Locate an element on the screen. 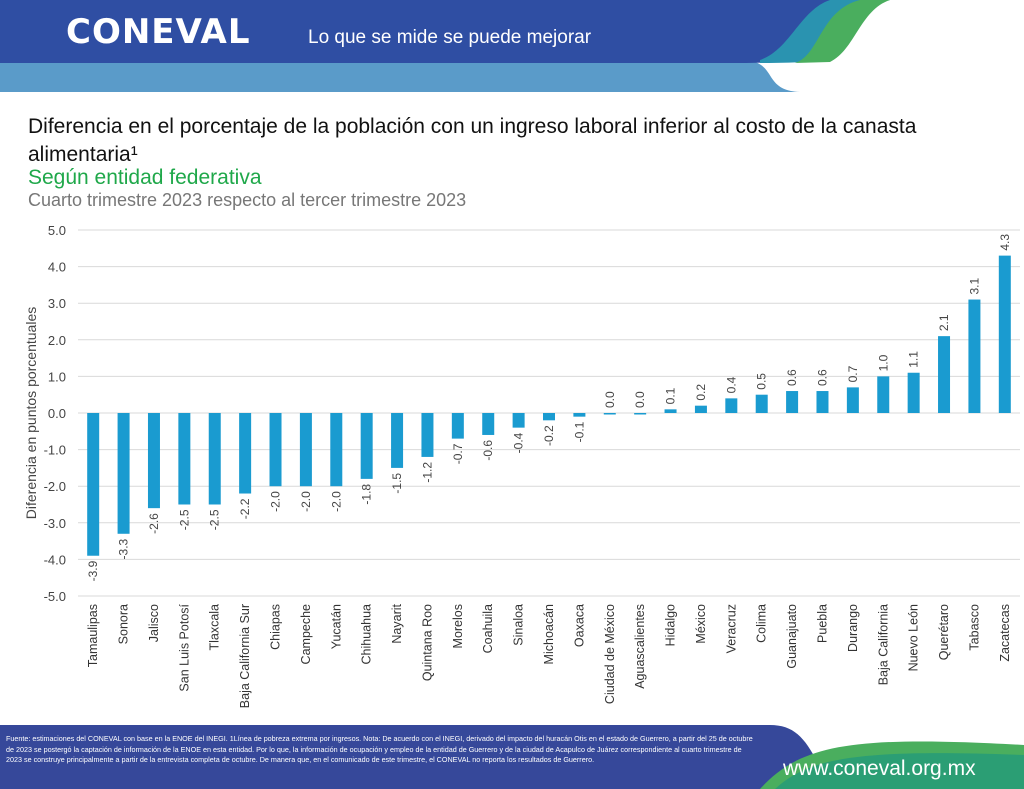 Image resolution: width=1024 pixels, height=789 pixels. x-tick-label: Chihuahua is located at coordinates (367, 634).